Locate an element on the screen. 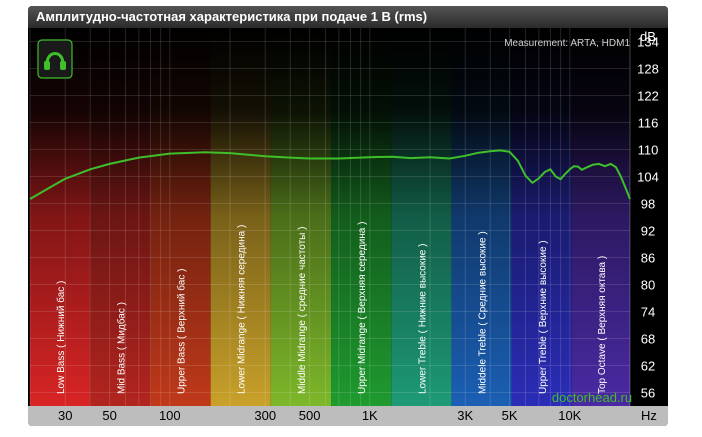 Image resolution: width=702 pixels, height=437 pixels. headphones-icon is located at coordinates (55, 58).